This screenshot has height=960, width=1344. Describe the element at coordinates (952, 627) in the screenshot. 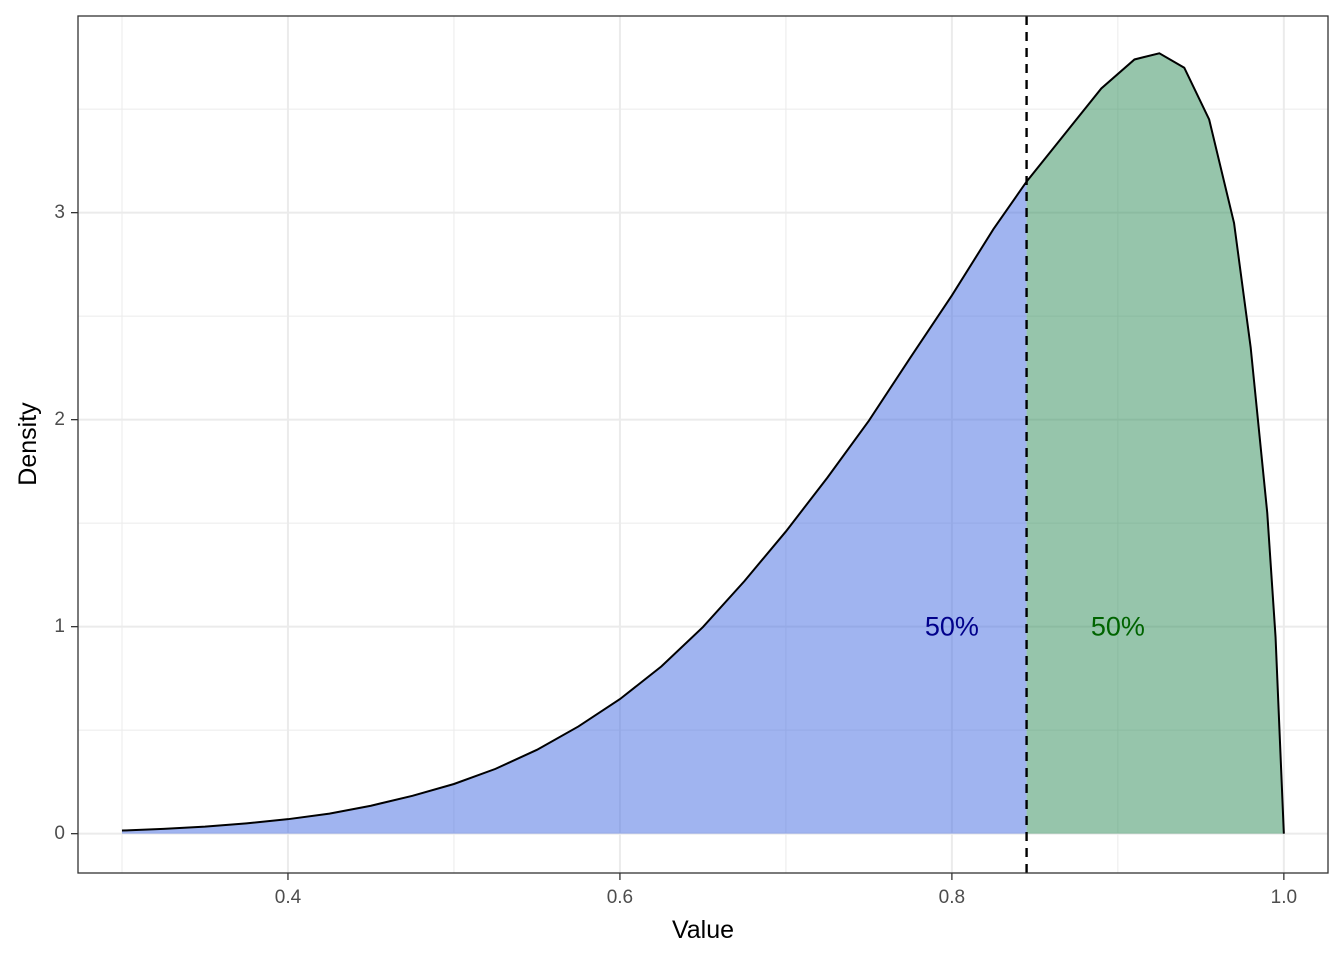

I see `lower-half-label: 50%` at that location.